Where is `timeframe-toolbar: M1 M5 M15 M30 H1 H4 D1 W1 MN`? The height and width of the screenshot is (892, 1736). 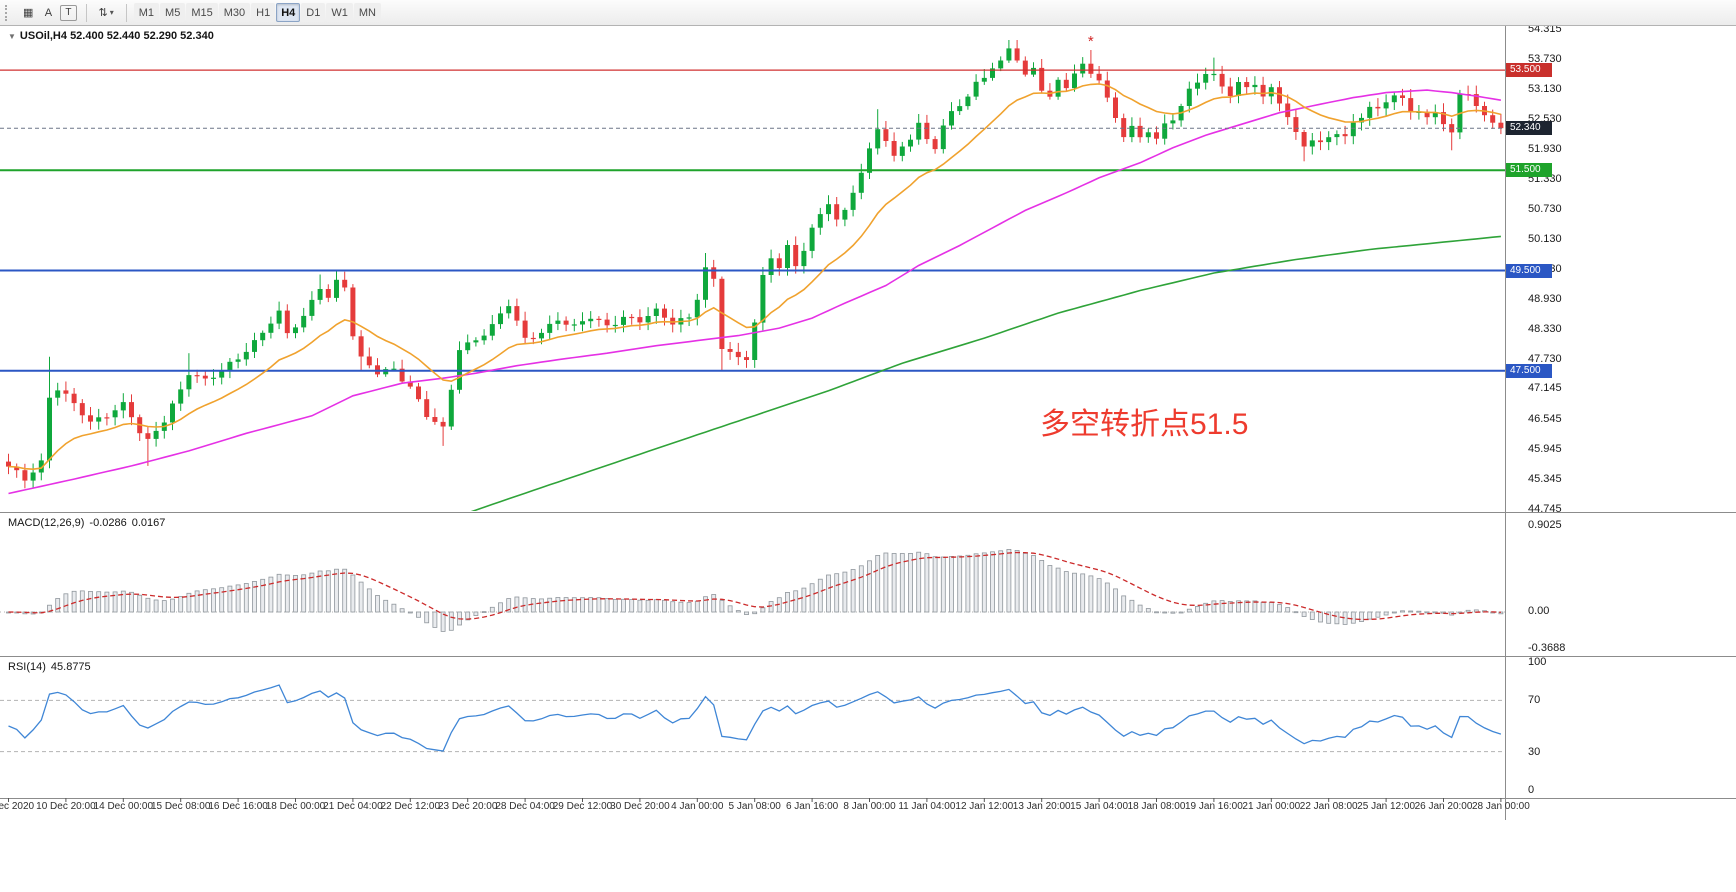
timeframe-toolbar: M1 M5 M15 M30 H1 H4 D1 W1 MN is located at coordinates (257, 12).